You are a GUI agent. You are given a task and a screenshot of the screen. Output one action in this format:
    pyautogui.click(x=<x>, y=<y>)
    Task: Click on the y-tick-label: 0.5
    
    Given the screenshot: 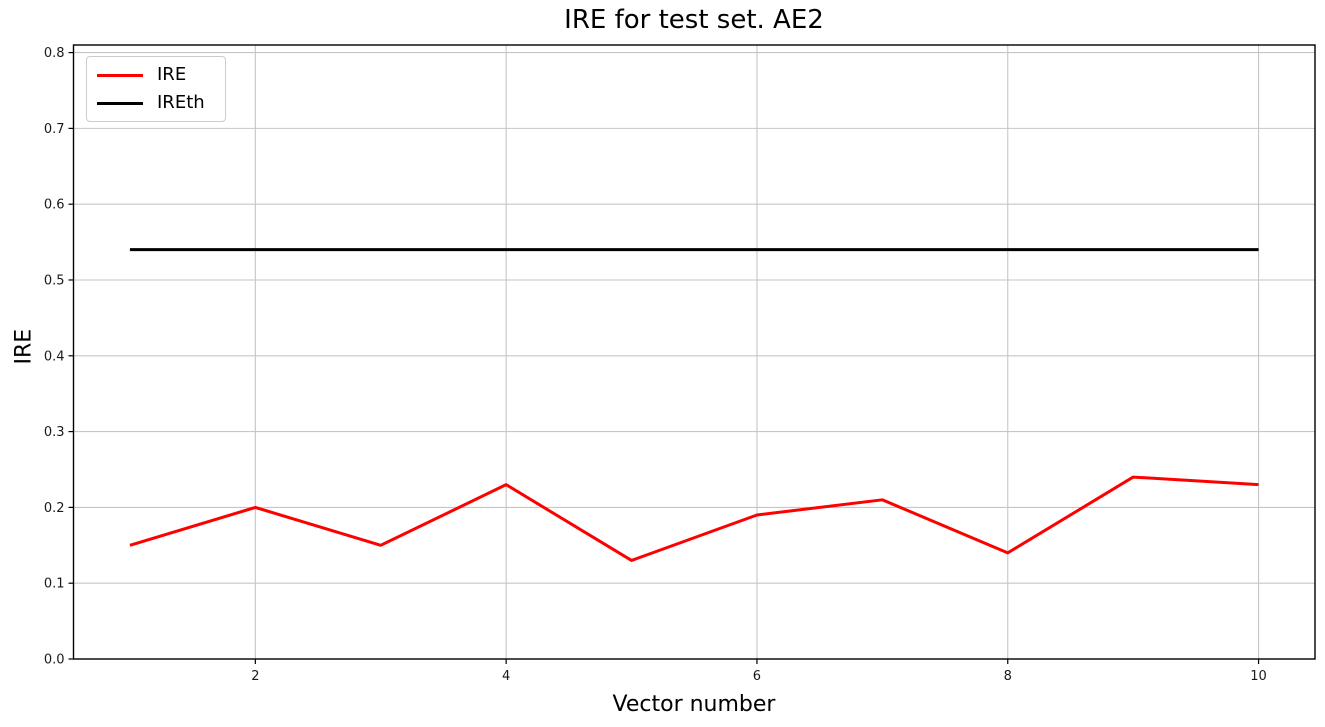 What is the action you would take?
    pyautogui.click(x=54, y=280)
    